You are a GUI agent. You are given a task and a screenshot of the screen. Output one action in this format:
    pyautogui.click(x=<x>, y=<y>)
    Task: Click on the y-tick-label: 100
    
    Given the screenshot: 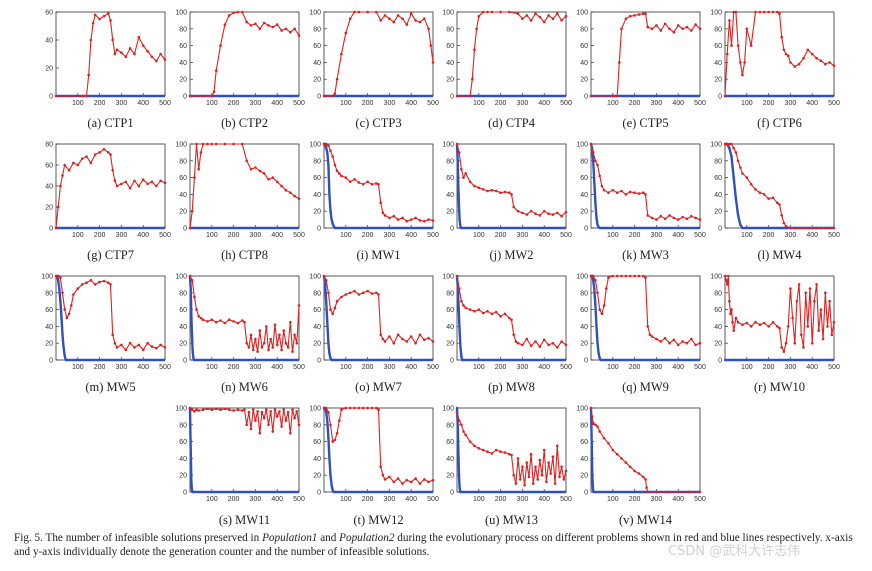 What is the action you would take?
    pyautogui.click(x=582, y=277)
    